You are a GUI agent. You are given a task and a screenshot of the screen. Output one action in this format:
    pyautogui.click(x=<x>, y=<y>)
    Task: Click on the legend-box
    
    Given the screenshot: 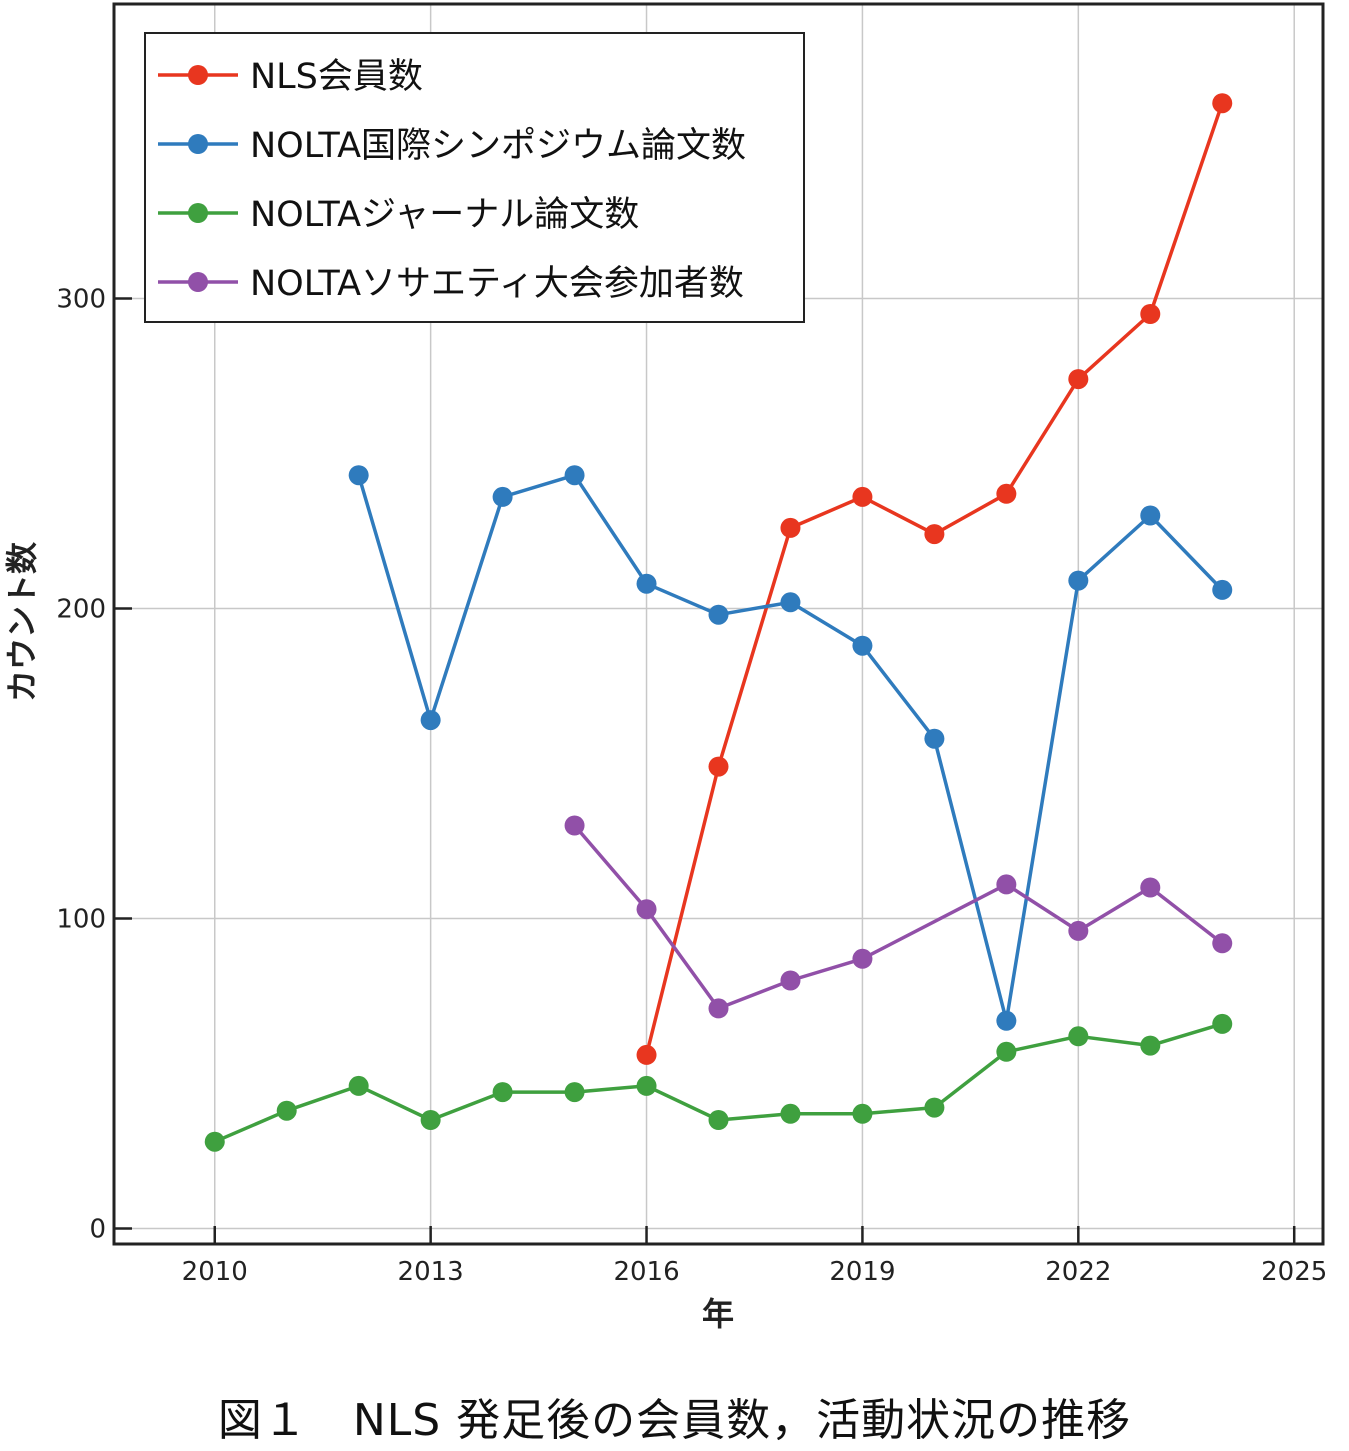 What is the action you would take?
    pyautogui.click(x=474, y=177)
    